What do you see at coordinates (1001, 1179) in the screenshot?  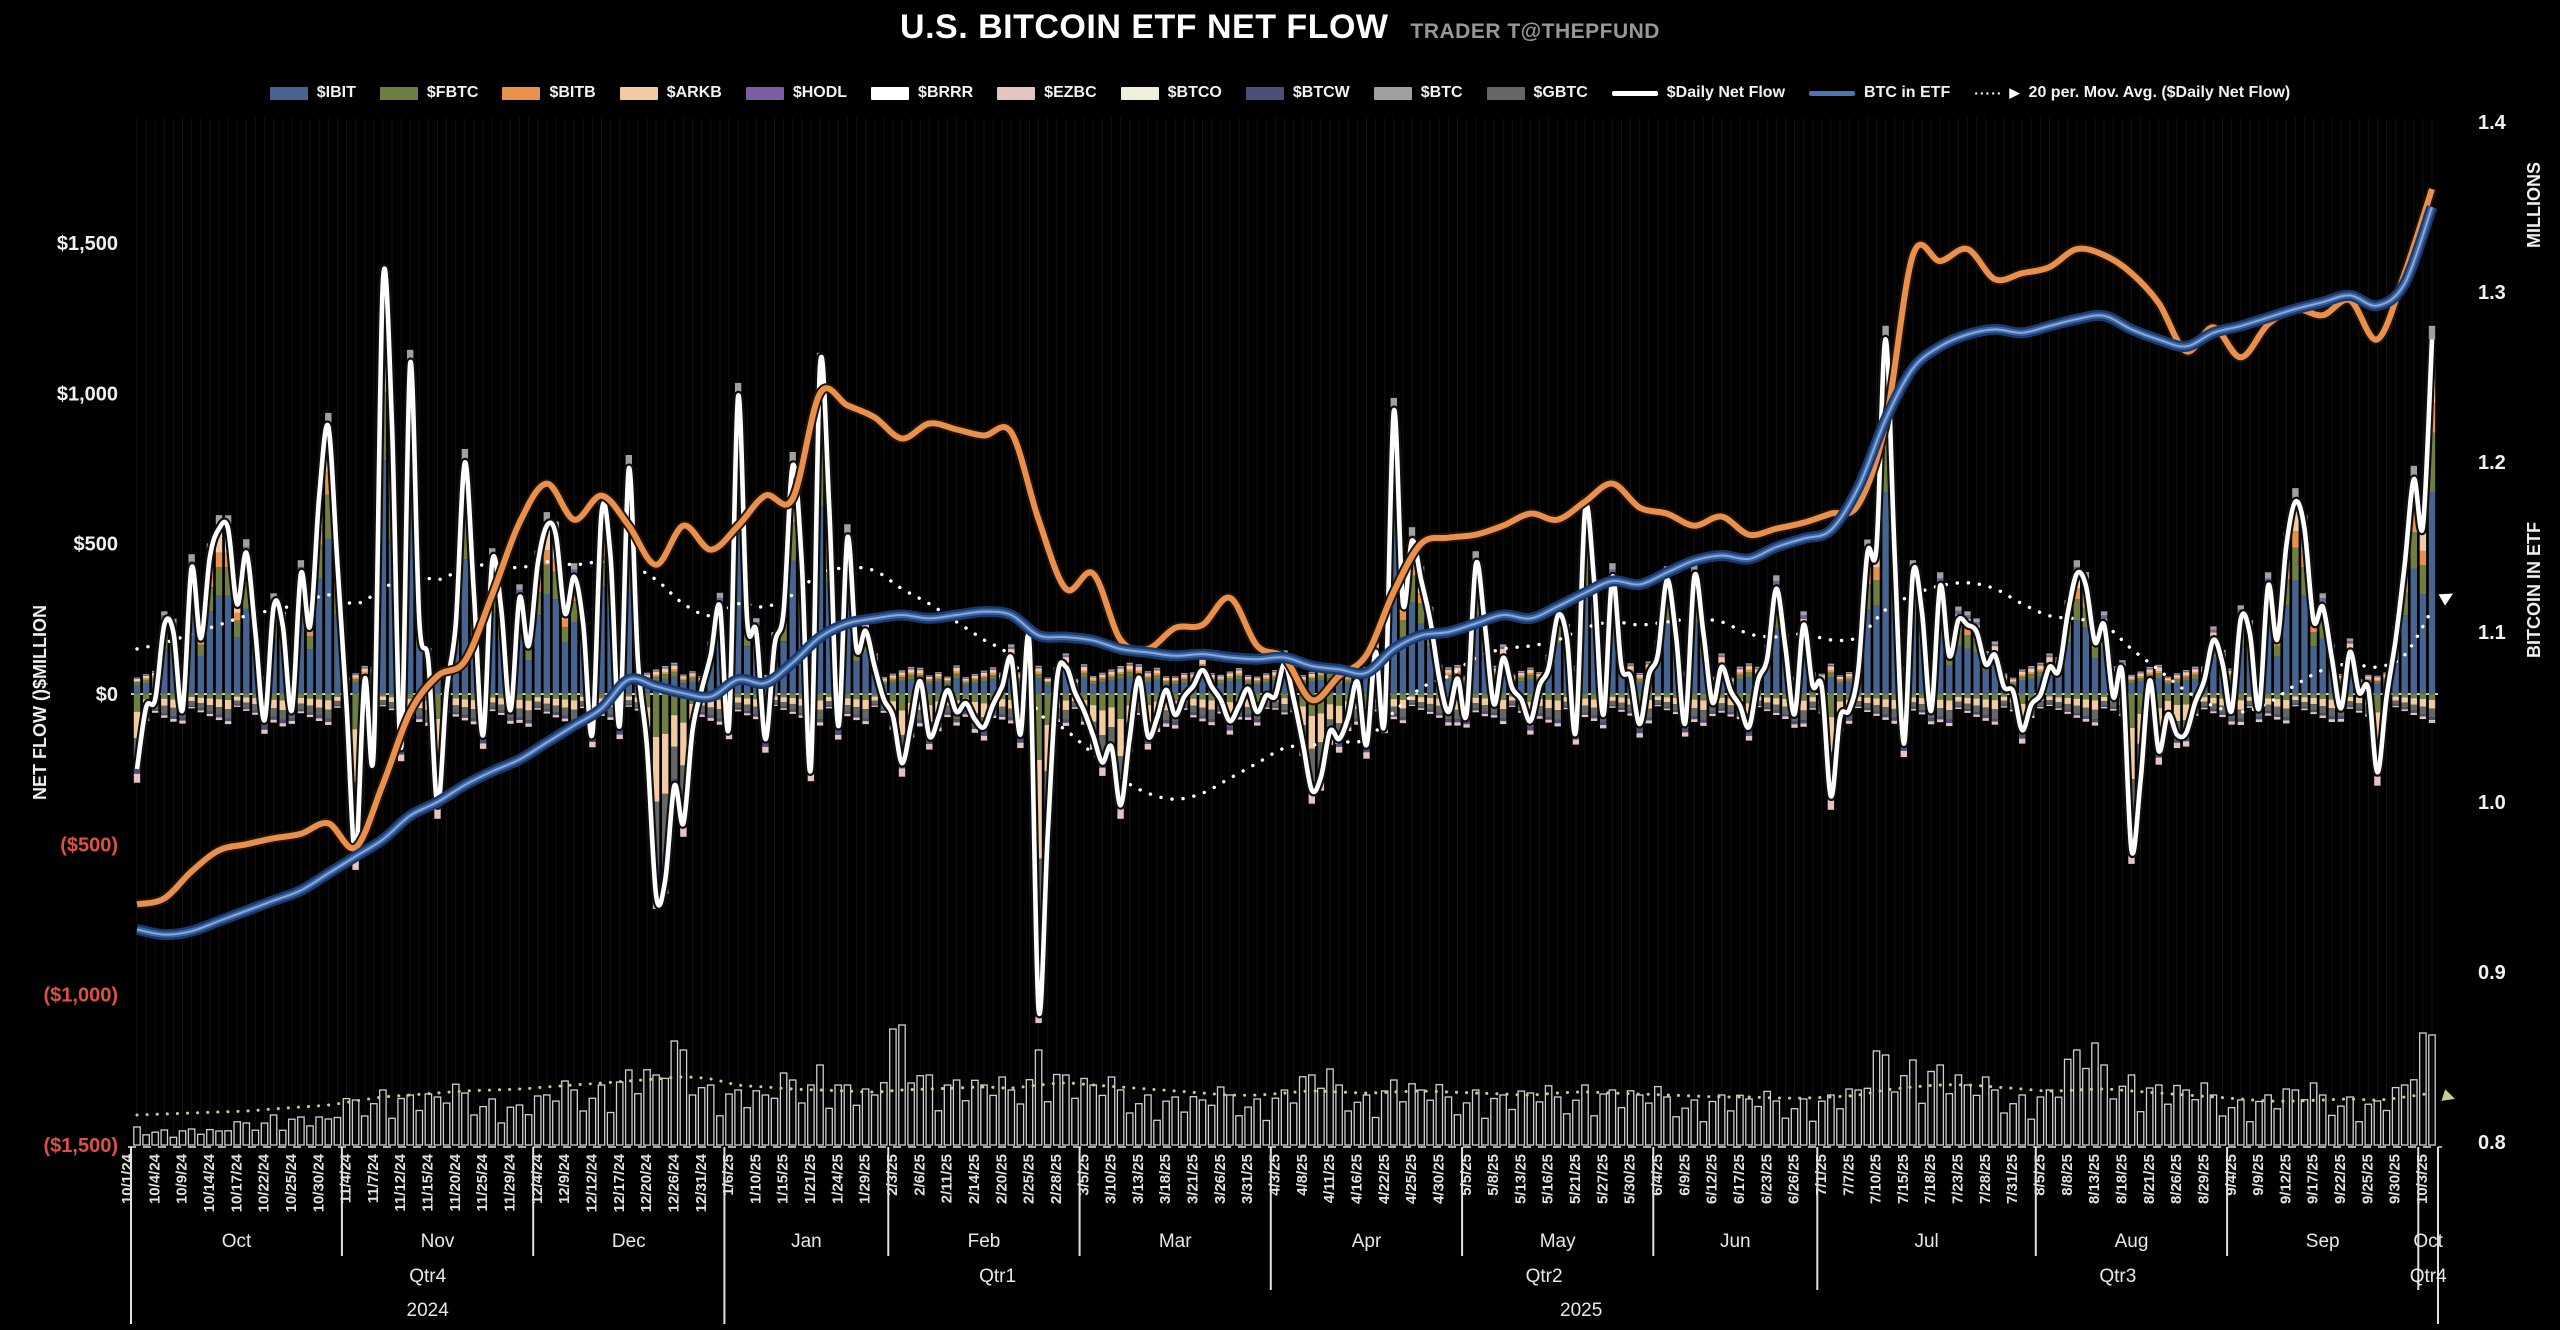 I see `x-axis-date-label: 2/20/25` at bounding box center [1001, 1179].